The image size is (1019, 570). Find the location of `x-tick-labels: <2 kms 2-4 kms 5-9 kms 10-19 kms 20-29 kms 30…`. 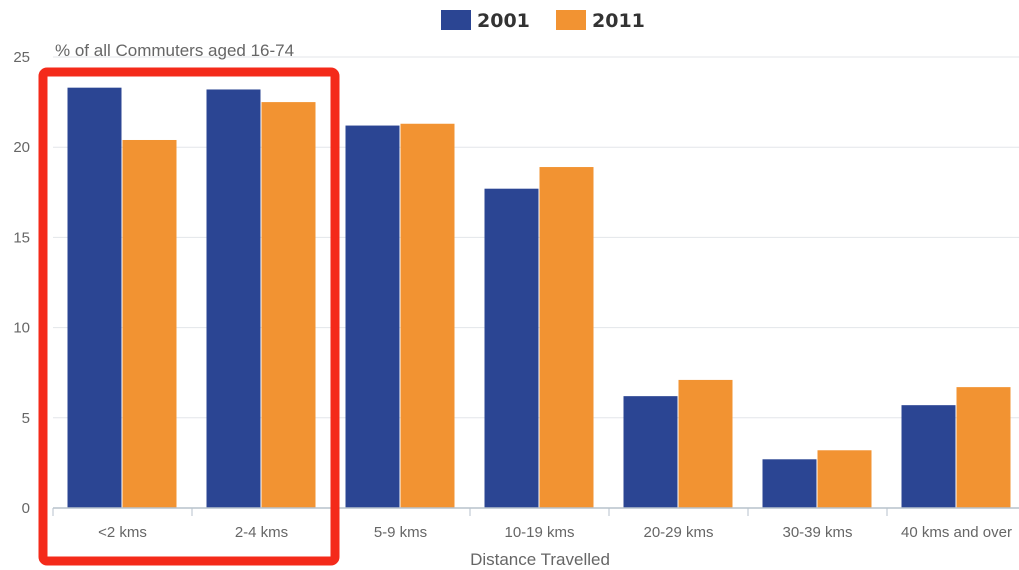

x-tick-labels: <2 kms 2-4 kms 5-9 kms 10-19 kms 20-29 kms 30… is located at coordinates (532, 524).